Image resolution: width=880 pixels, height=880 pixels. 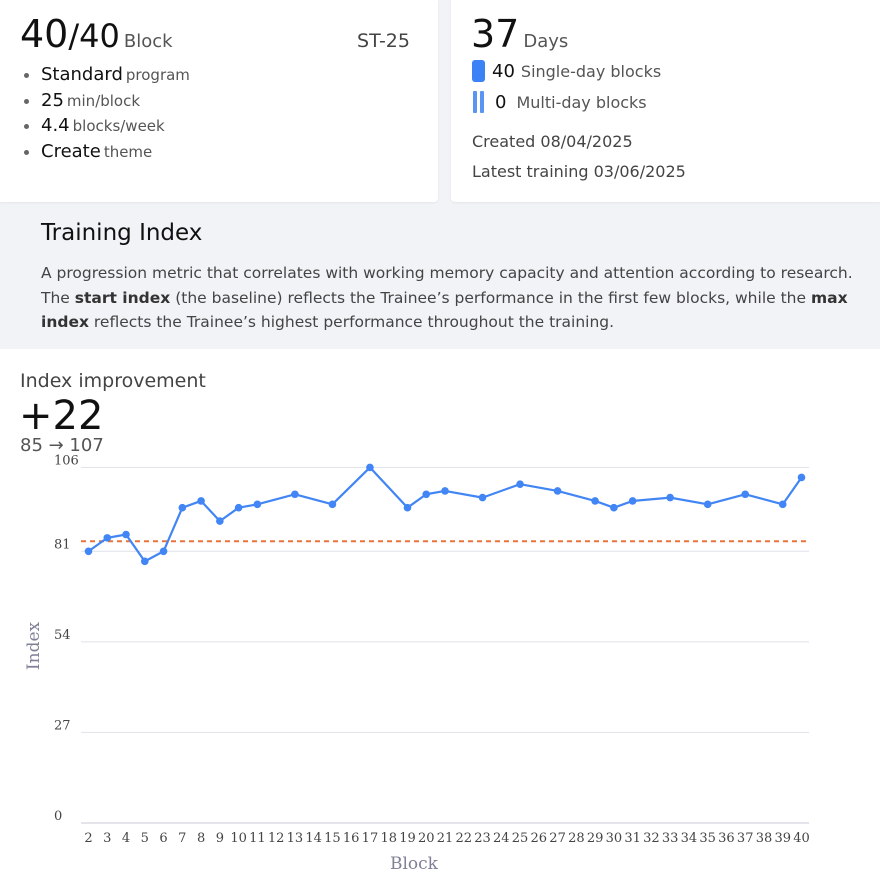 I want to click on y-tick-label: 81, so click(x=62, y=544).